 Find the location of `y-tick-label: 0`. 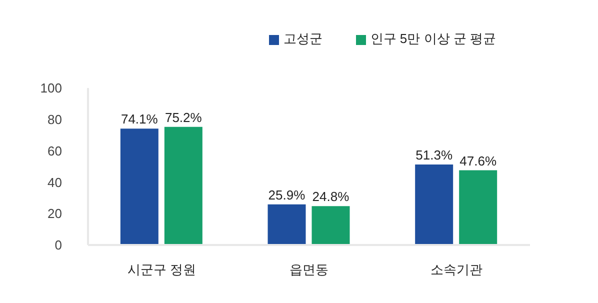

y-tick-label: 0 is located at coordinates (58, 245).